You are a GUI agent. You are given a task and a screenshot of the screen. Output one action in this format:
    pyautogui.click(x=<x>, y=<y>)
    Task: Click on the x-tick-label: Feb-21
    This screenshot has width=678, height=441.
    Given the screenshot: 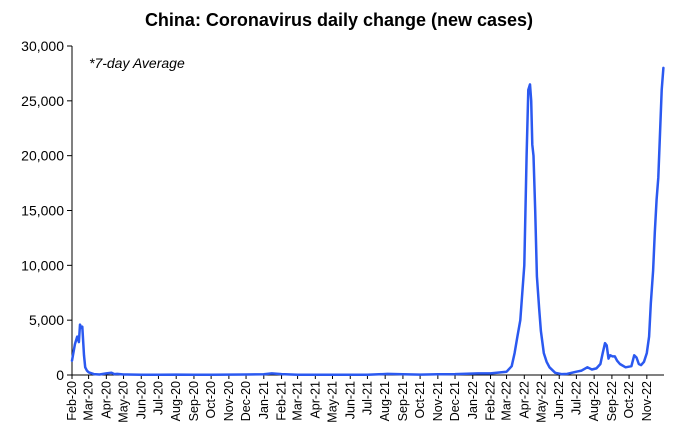 What is the action you would take?
    pyautogui.click(x=282, y=401)
    